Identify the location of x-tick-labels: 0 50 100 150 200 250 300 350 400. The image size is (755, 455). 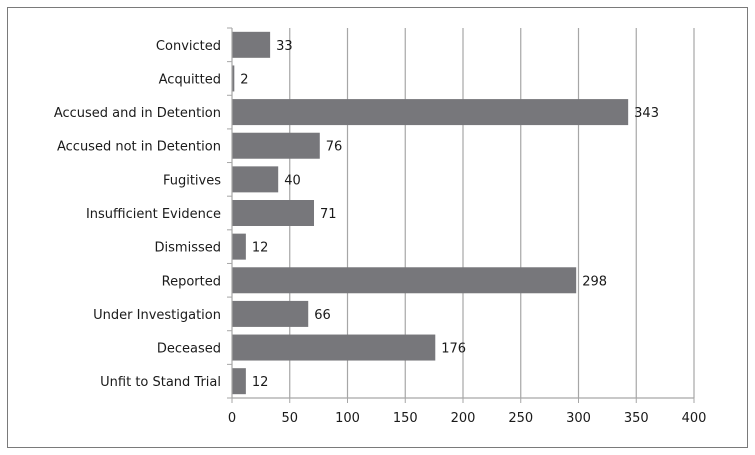
(467, 418).